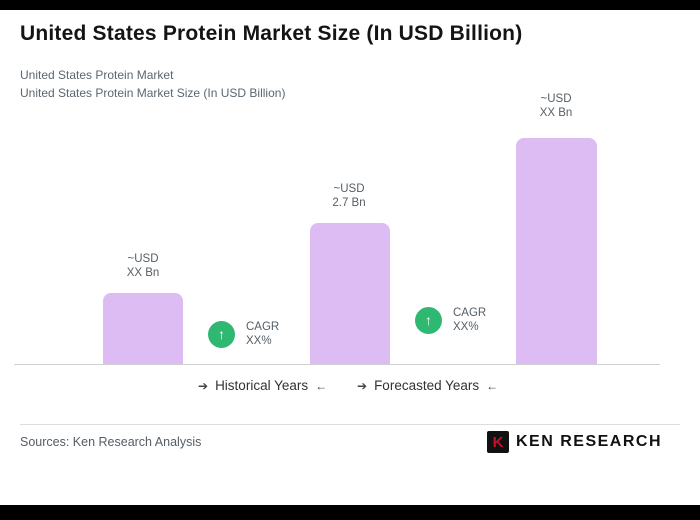 Image resolution: width=700 pixels, height=520 pixels. I want to click on ken-research-logo: K KEN RESEARCH, so click(574, 442).